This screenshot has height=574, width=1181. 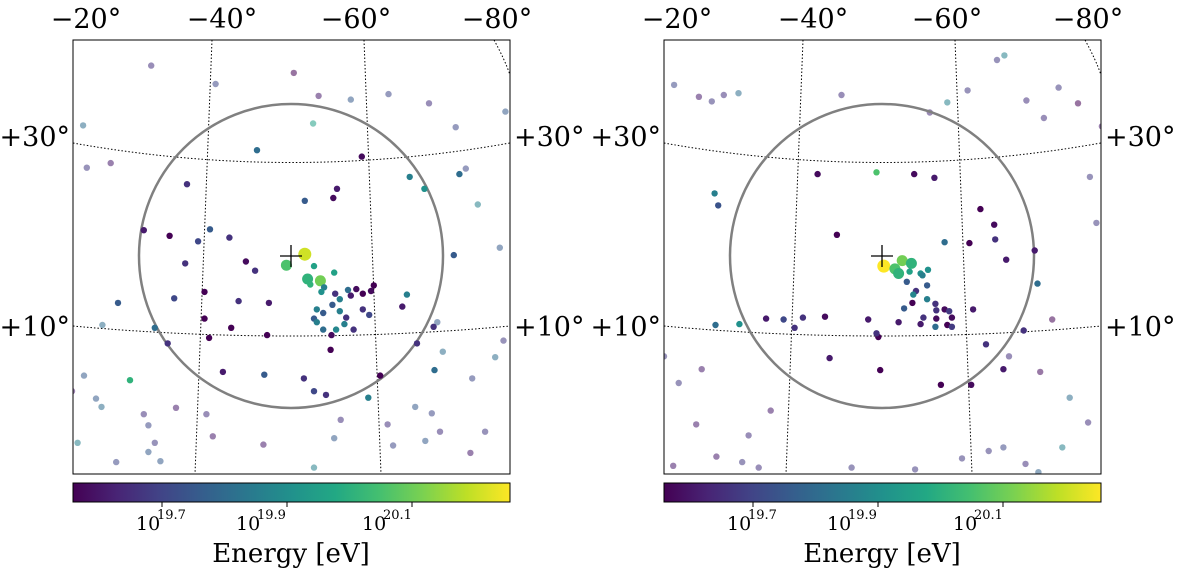 What do you see at coordinates (291, 492) in the screenshot?
I see `colorbar-gradient` at bounding box center [291, 492].